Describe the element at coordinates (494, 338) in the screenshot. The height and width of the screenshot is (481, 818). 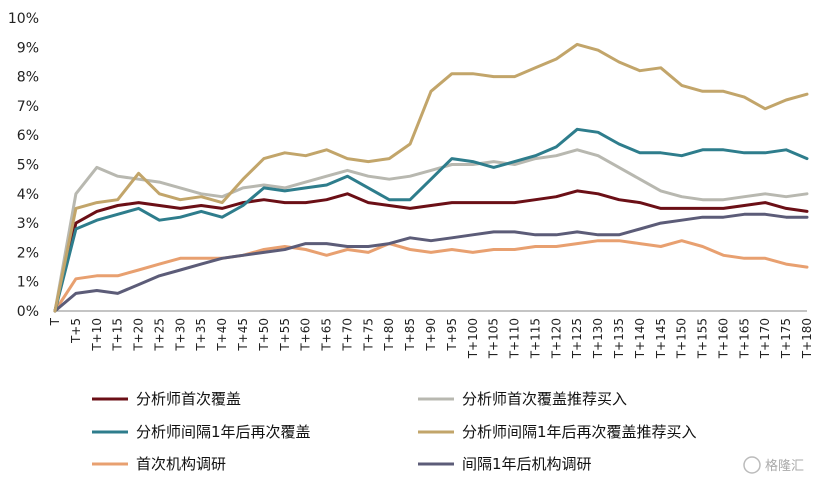
I see `x-tick-label: T+105` at that location.